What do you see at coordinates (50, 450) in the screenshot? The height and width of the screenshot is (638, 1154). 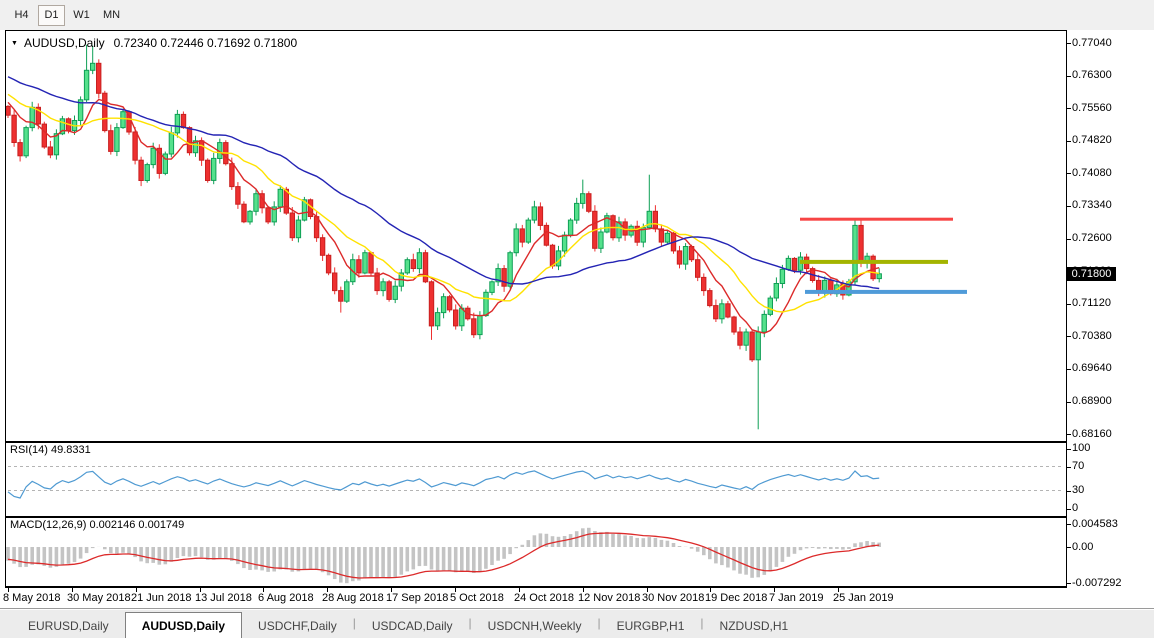 I see `rsi-label: RSI(14) 49.8331` at bounding box center [50, 450].